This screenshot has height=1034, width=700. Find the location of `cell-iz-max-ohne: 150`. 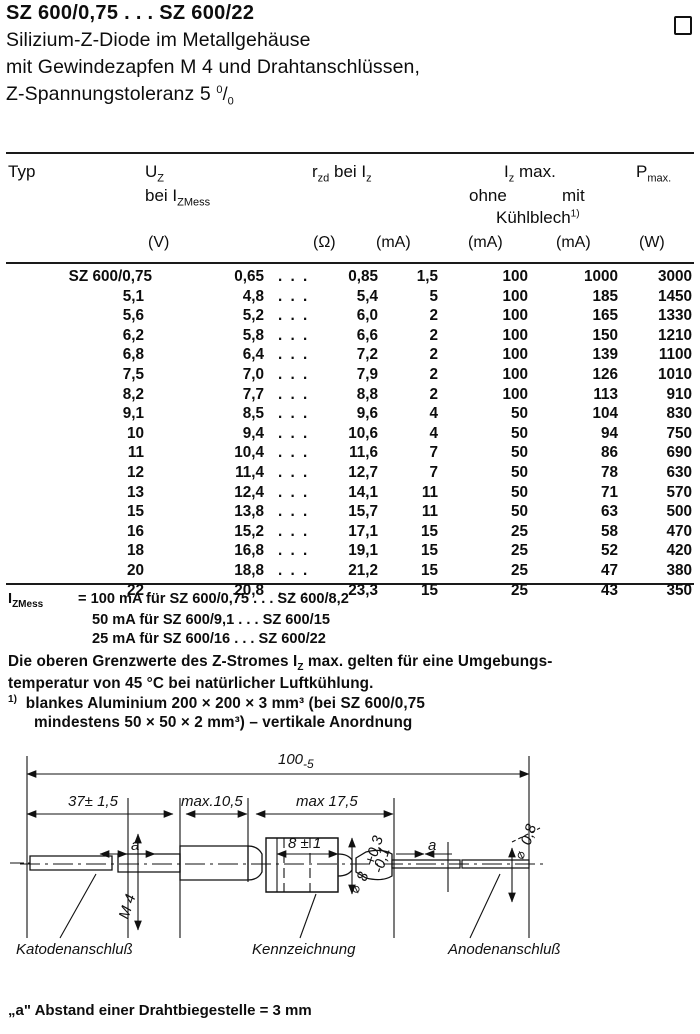

cell-iz-max-ohne: 150 is located at coordinates (605, 335).